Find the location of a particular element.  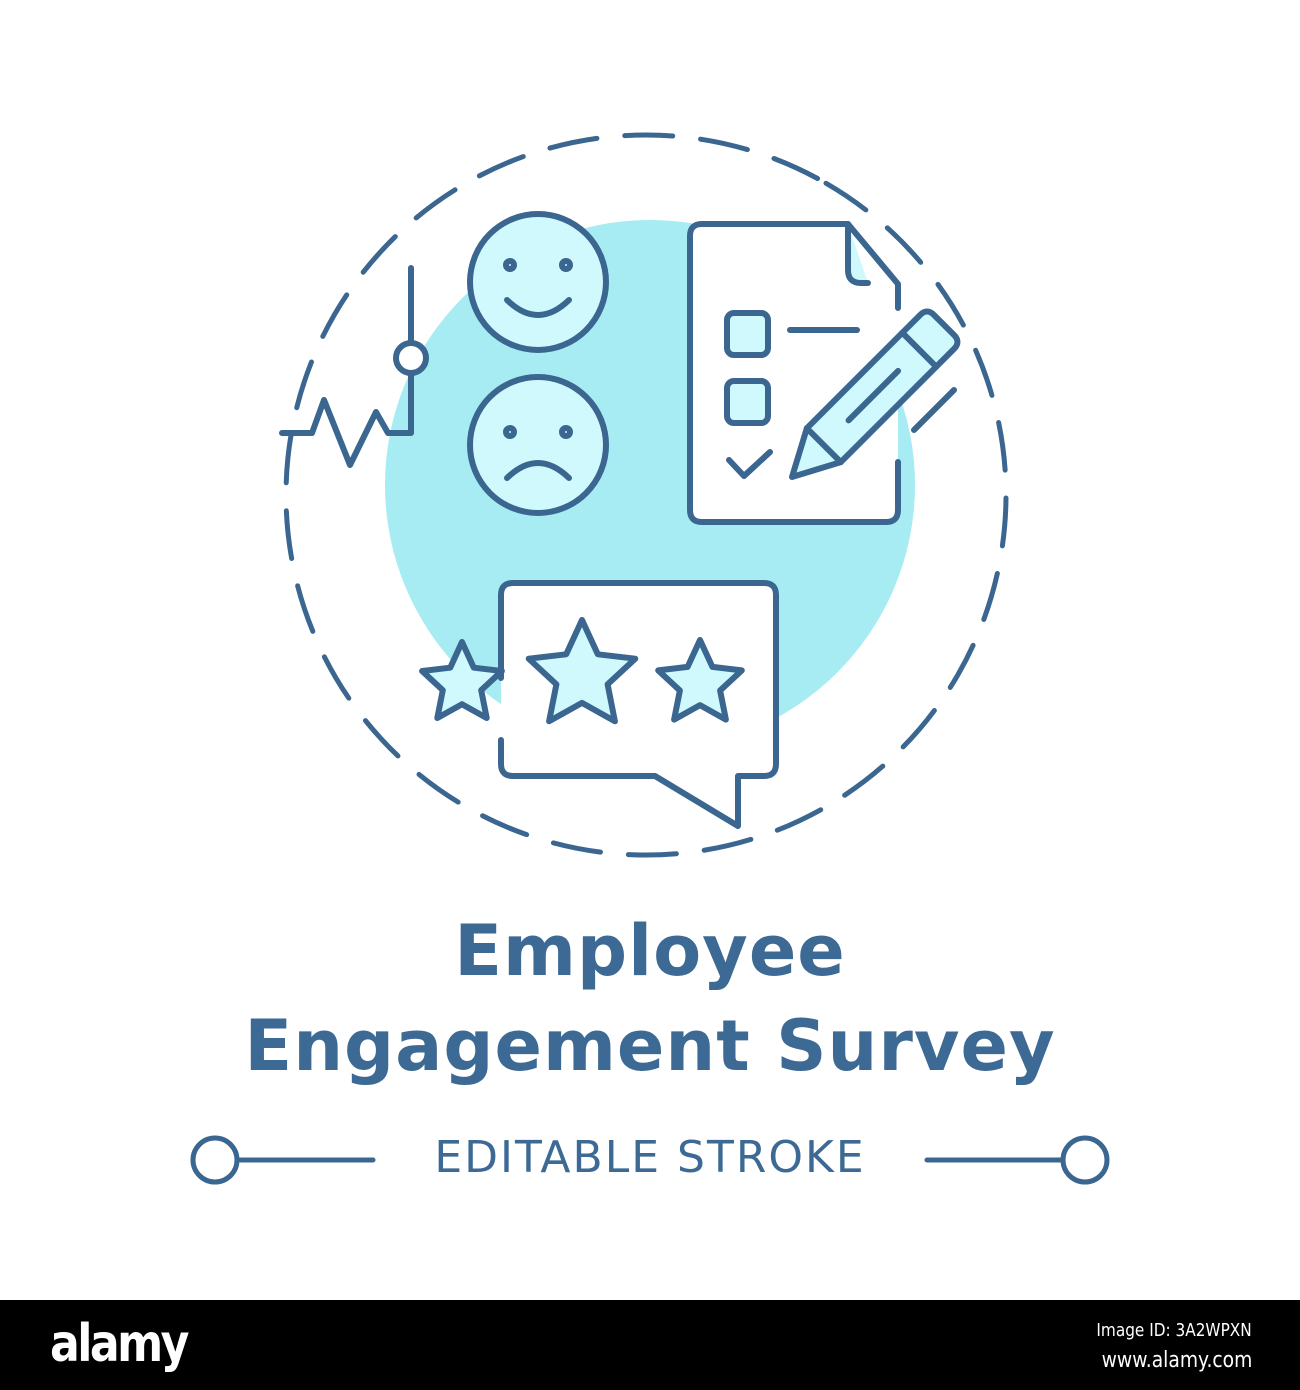

pencil-shadow-line is located at coordinates (934, 410).